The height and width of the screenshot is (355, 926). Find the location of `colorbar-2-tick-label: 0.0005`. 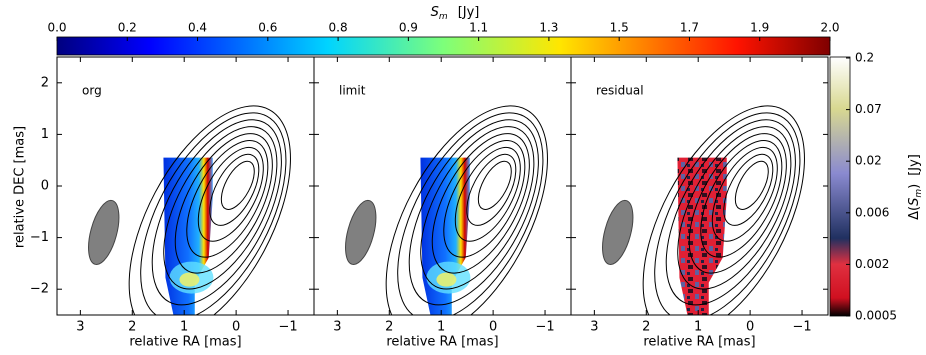

colorbar-2-tick-label: 0.0005 is located at coordinates (876, 316).